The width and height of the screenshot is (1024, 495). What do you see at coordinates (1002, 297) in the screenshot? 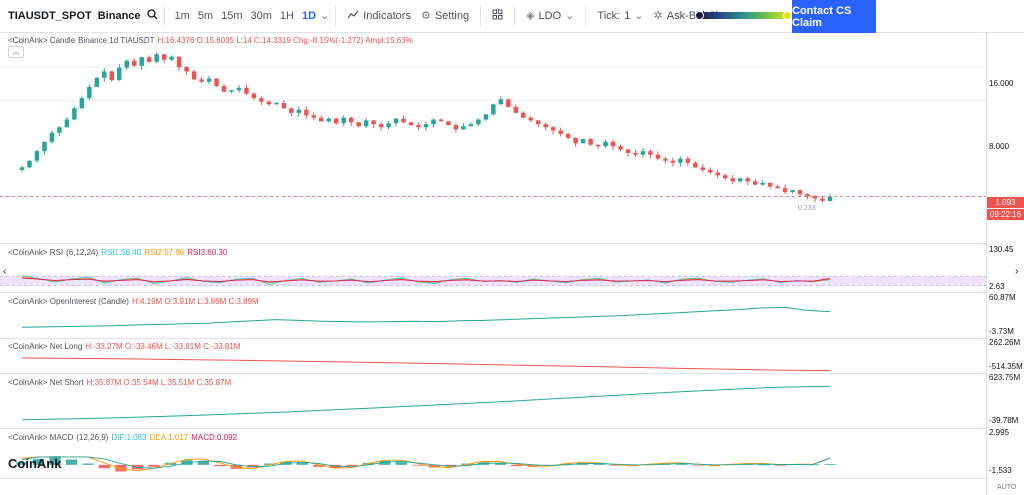
I see `oi-axis-top: 60.87M` at bounding box center [1002, 297].